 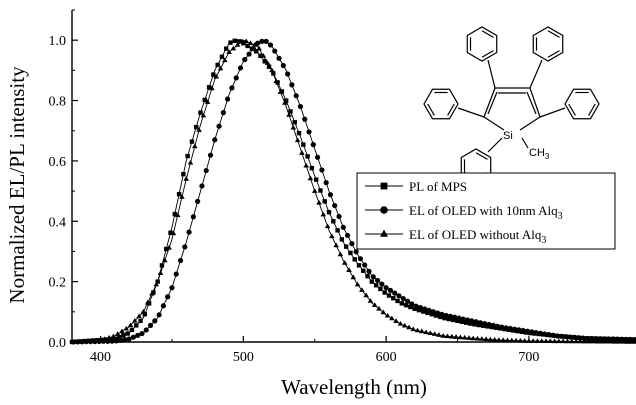 I want to click on y-tick-label: 0.8, so click(x=58, y=102).